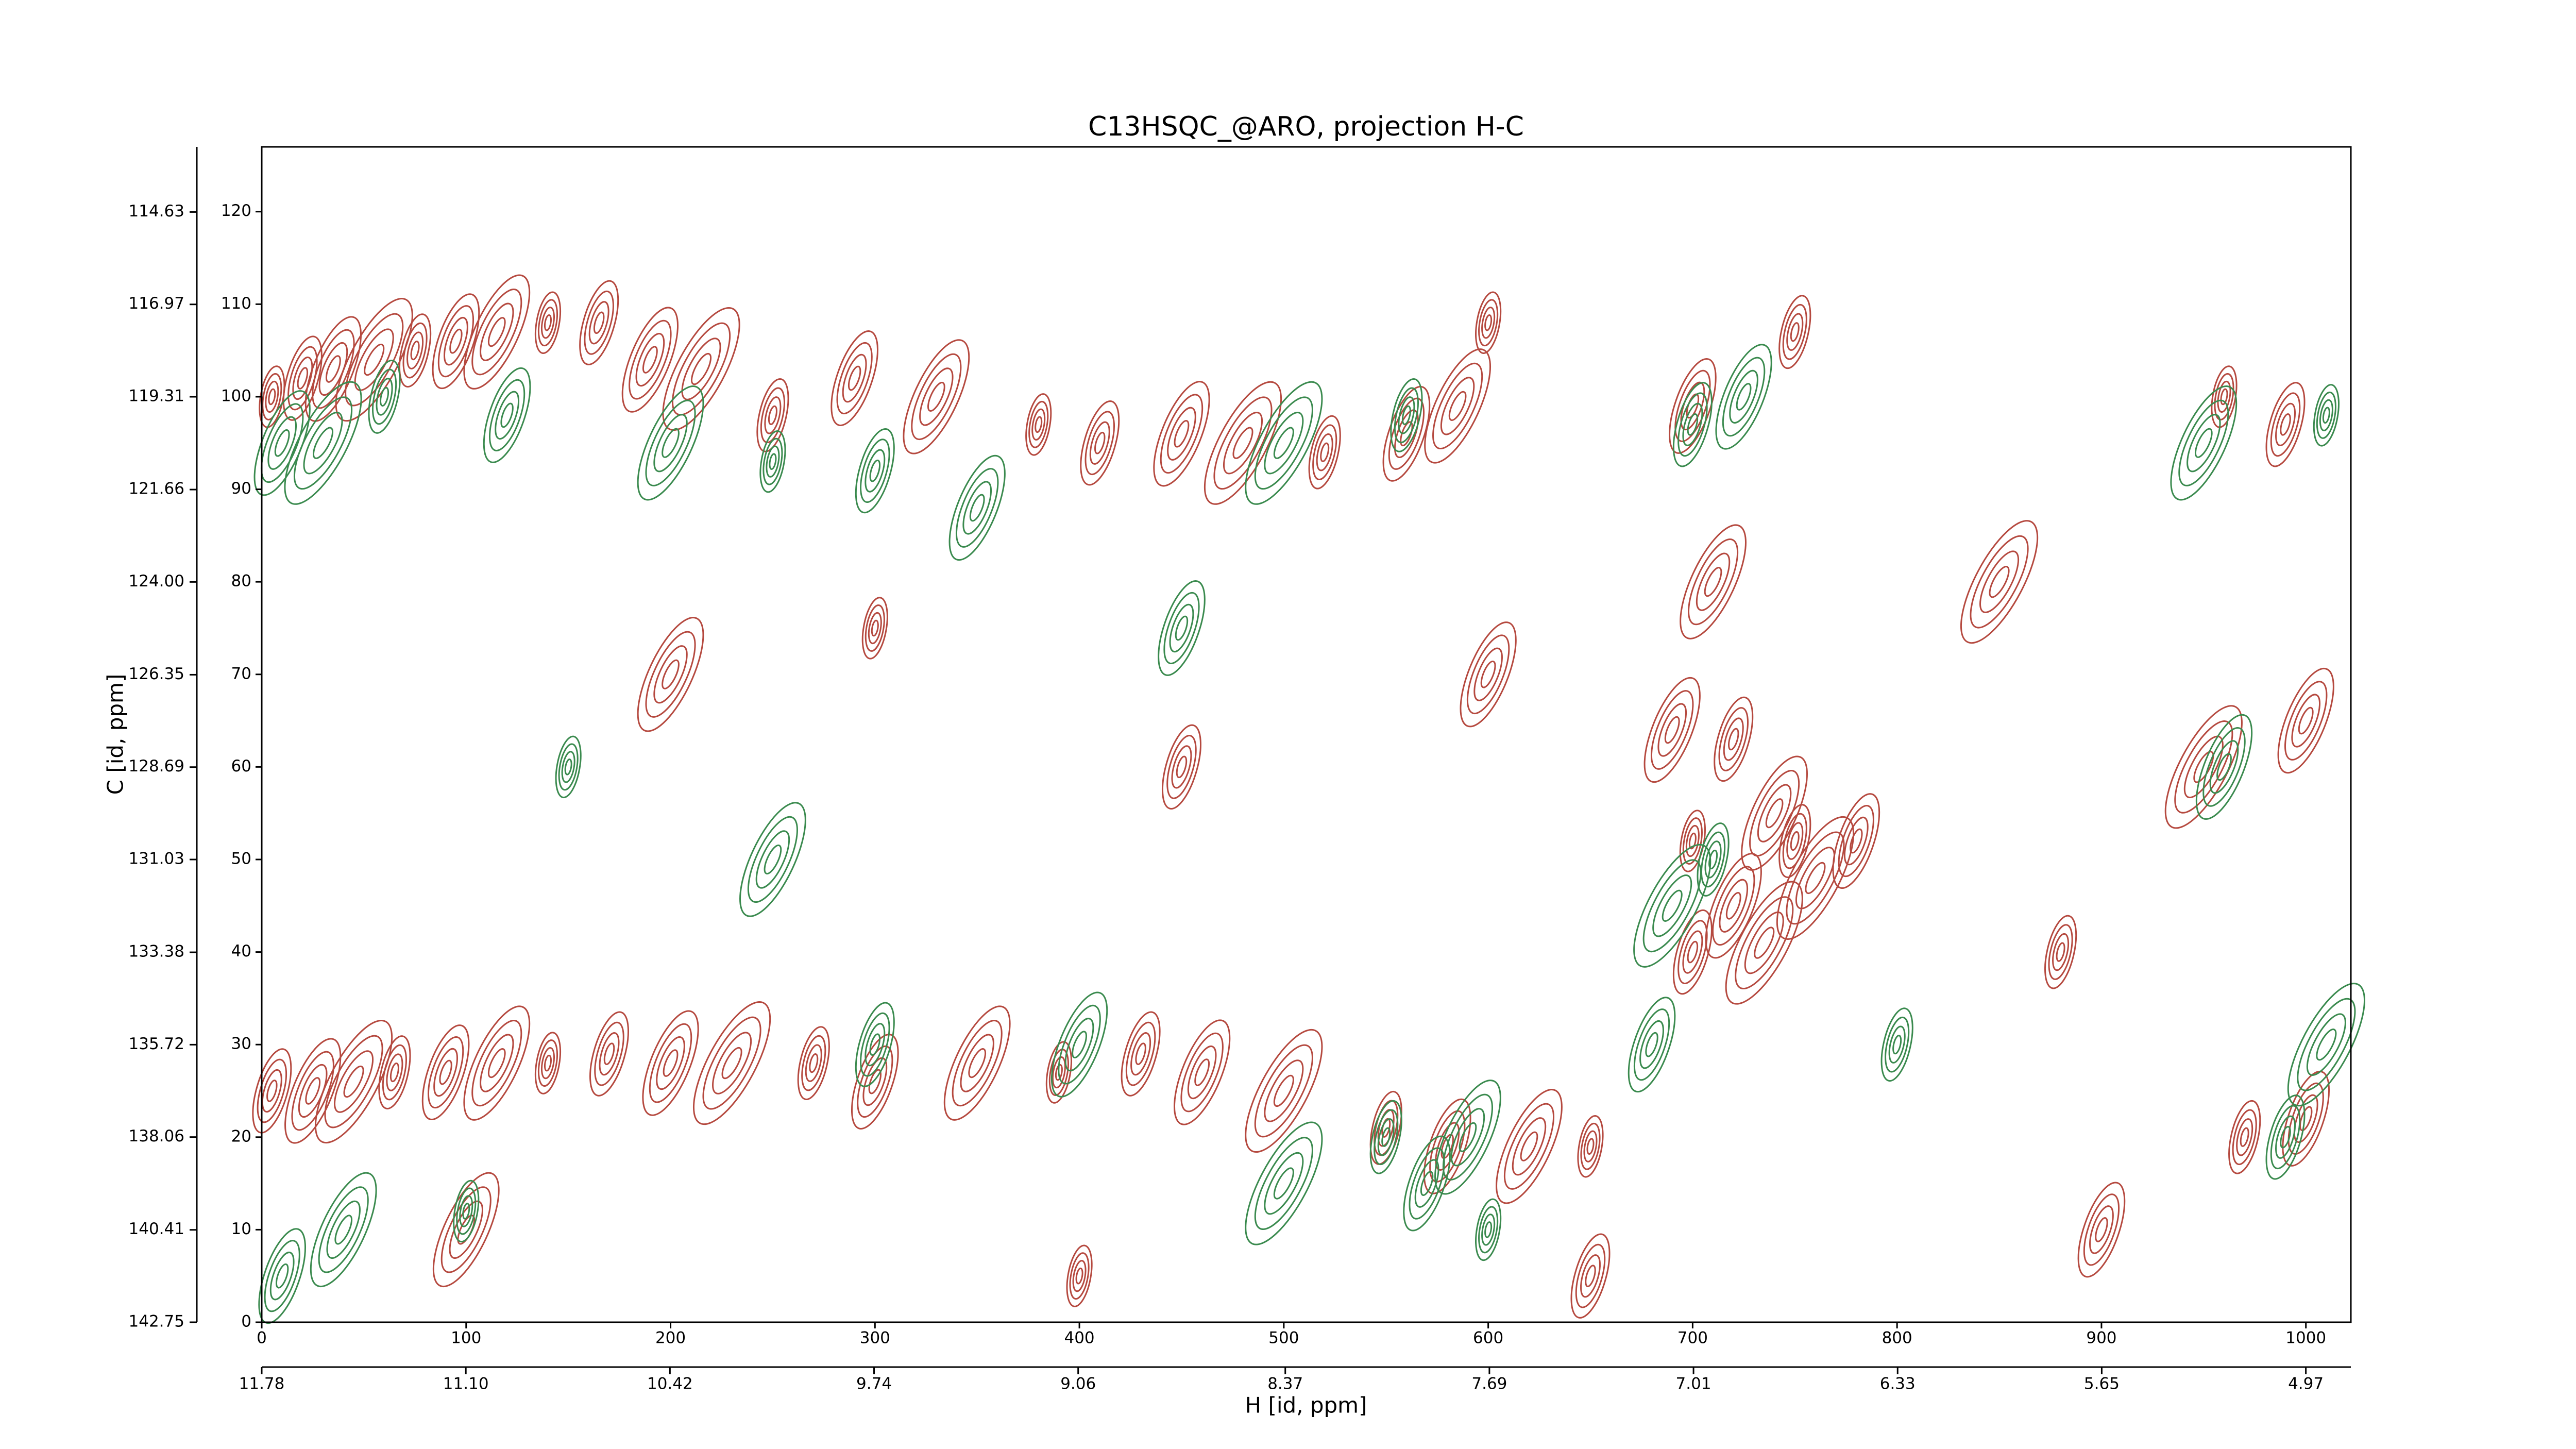 Image resolution: width=2576 pixels, height=1449 pixels. I want to click on x2-tick-label: 5.65, so click(2102, 1384).